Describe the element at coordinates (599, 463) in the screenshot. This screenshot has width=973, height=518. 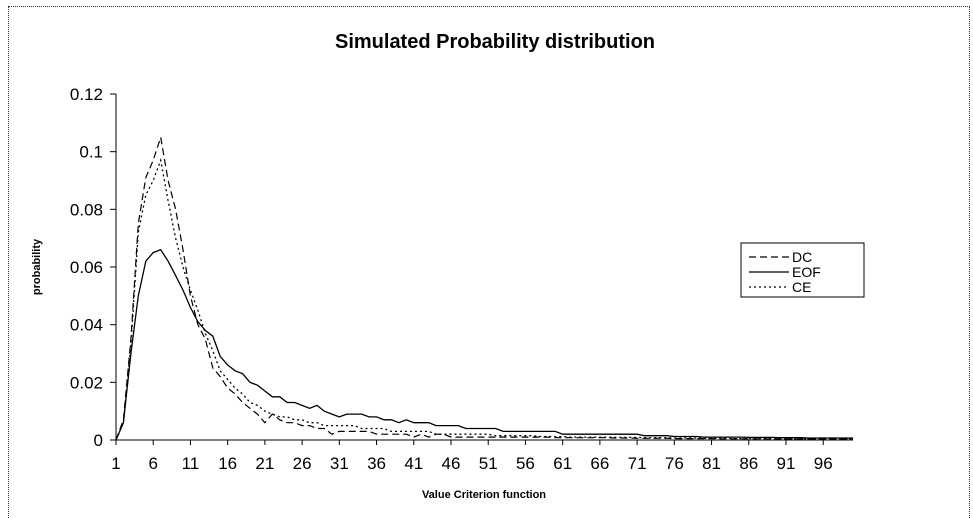
I see `x-tick-label: 66` at that location.